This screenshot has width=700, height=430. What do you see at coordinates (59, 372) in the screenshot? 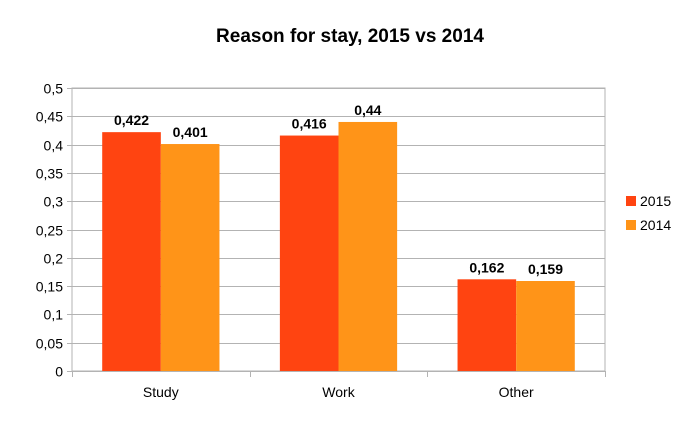
I see `y-tick-label: 0` at bounding box center [59, 372].